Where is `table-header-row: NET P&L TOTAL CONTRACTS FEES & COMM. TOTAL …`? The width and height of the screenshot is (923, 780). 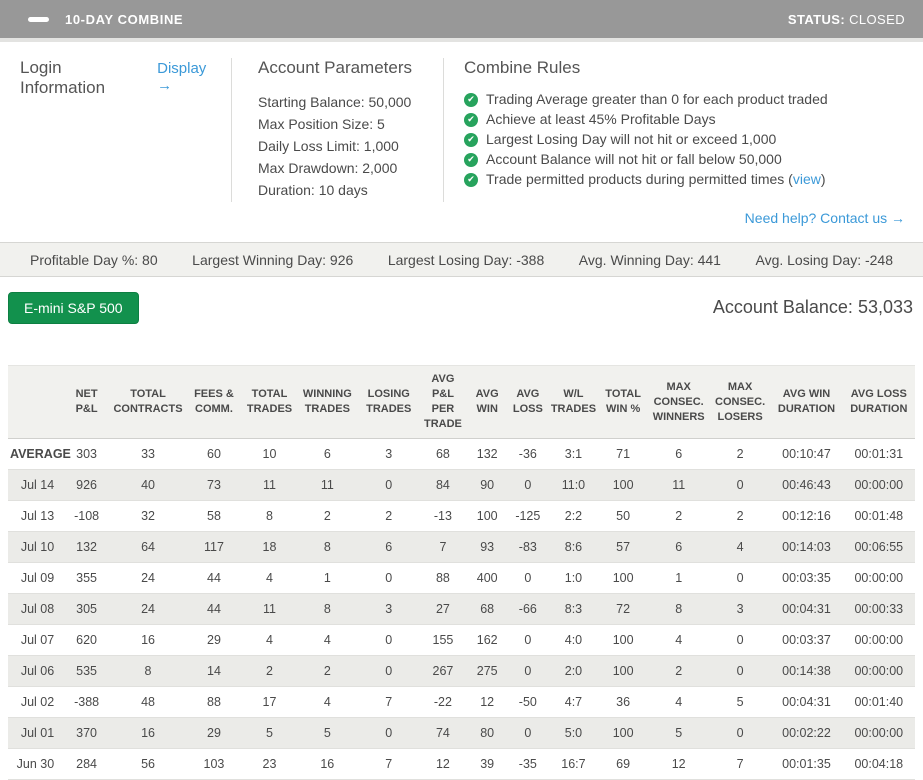 table-header-row: NET P&L TOTAL CONTRACTS FEES & COMM. TOTAL … is located at coordinates (461, 402).